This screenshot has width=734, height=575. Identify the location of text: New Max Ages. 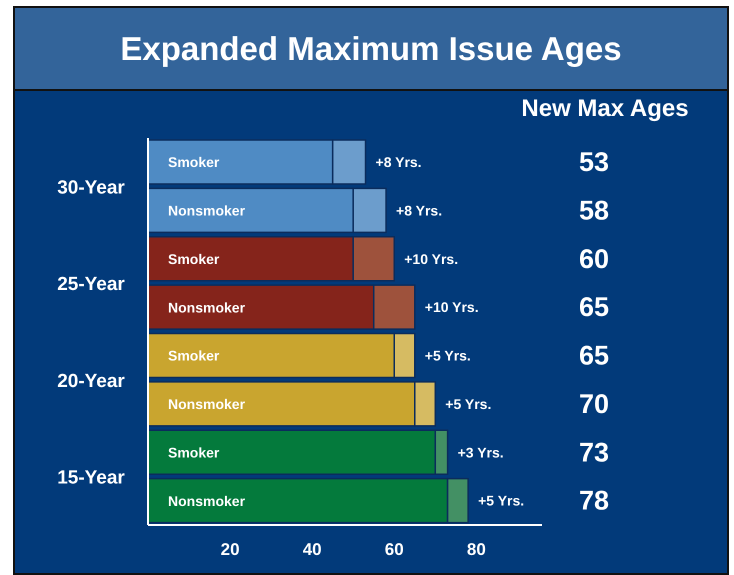
(605, 109).